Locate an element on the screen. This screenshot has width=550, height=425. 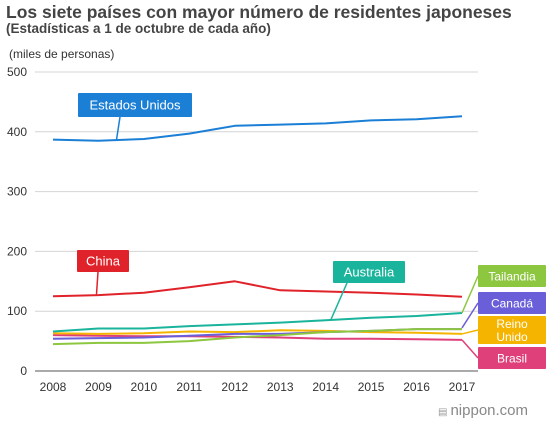
series-line-reino-unido is located at coordinates (257, 332).